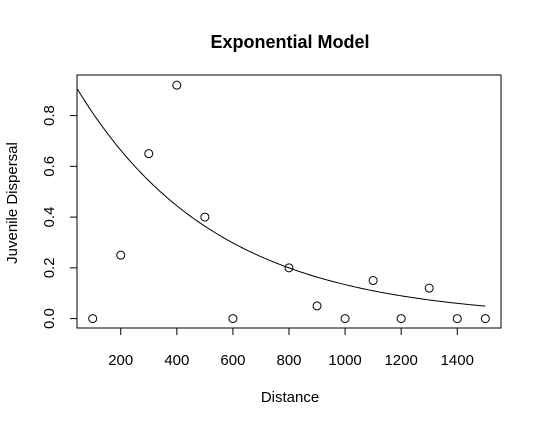 This screenshot has height=426, width=542. What do you see at coordinates (289, 42) in the screenshot?
I see `chart-title: Exponential Model` at bounding box center [289, 42].